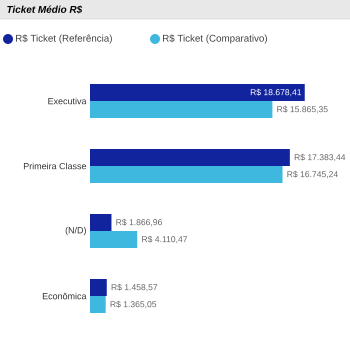 The image size is (350, 348). What do you see at coordinates (64, 296) in the screenshot?
I see `y-tick-label: Econômica` at bounding box center [64, 296].